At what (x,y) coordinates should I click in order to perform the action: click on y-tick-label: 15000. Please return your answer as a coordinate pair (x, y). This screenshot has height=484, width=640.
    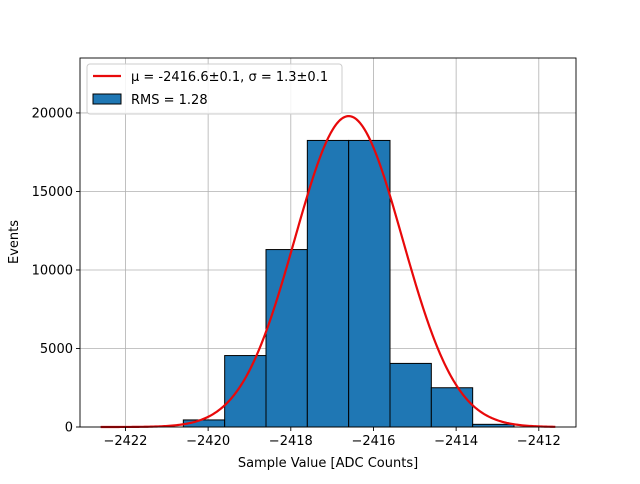
    Looking at the image, I should click on (52, 192).